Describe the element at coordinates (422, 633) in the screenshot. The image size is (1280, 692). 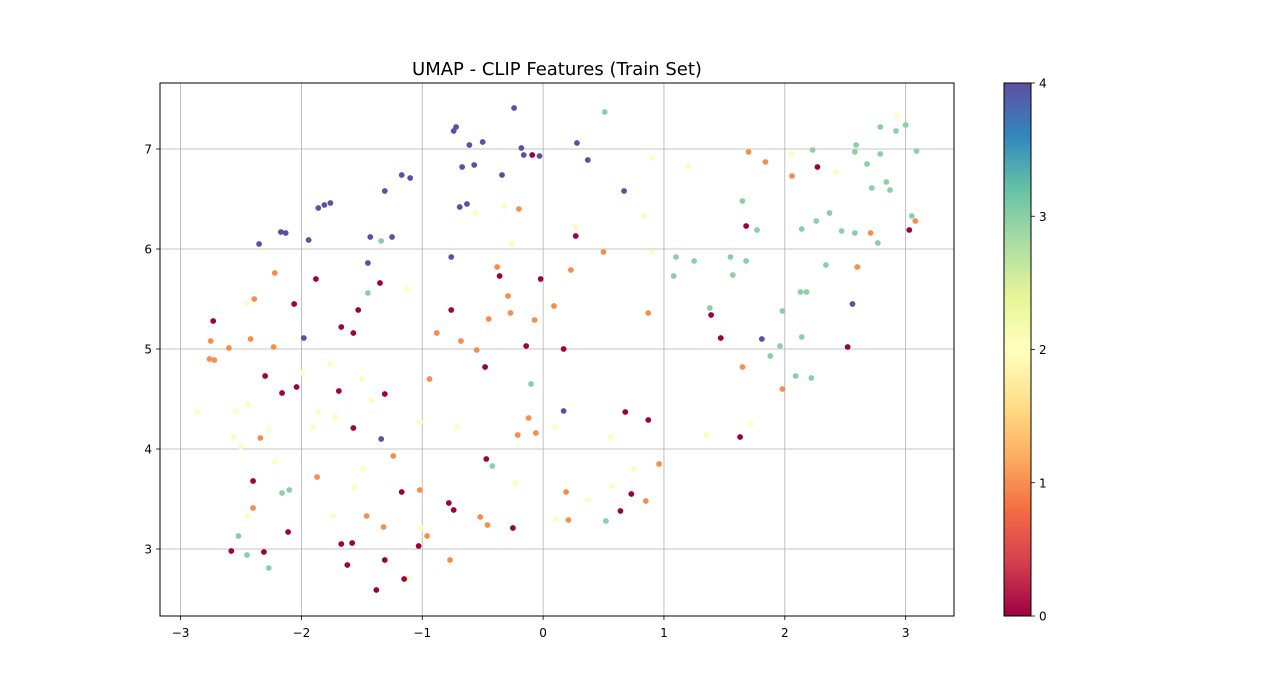
I see `x-tick-label: −1` at that location.